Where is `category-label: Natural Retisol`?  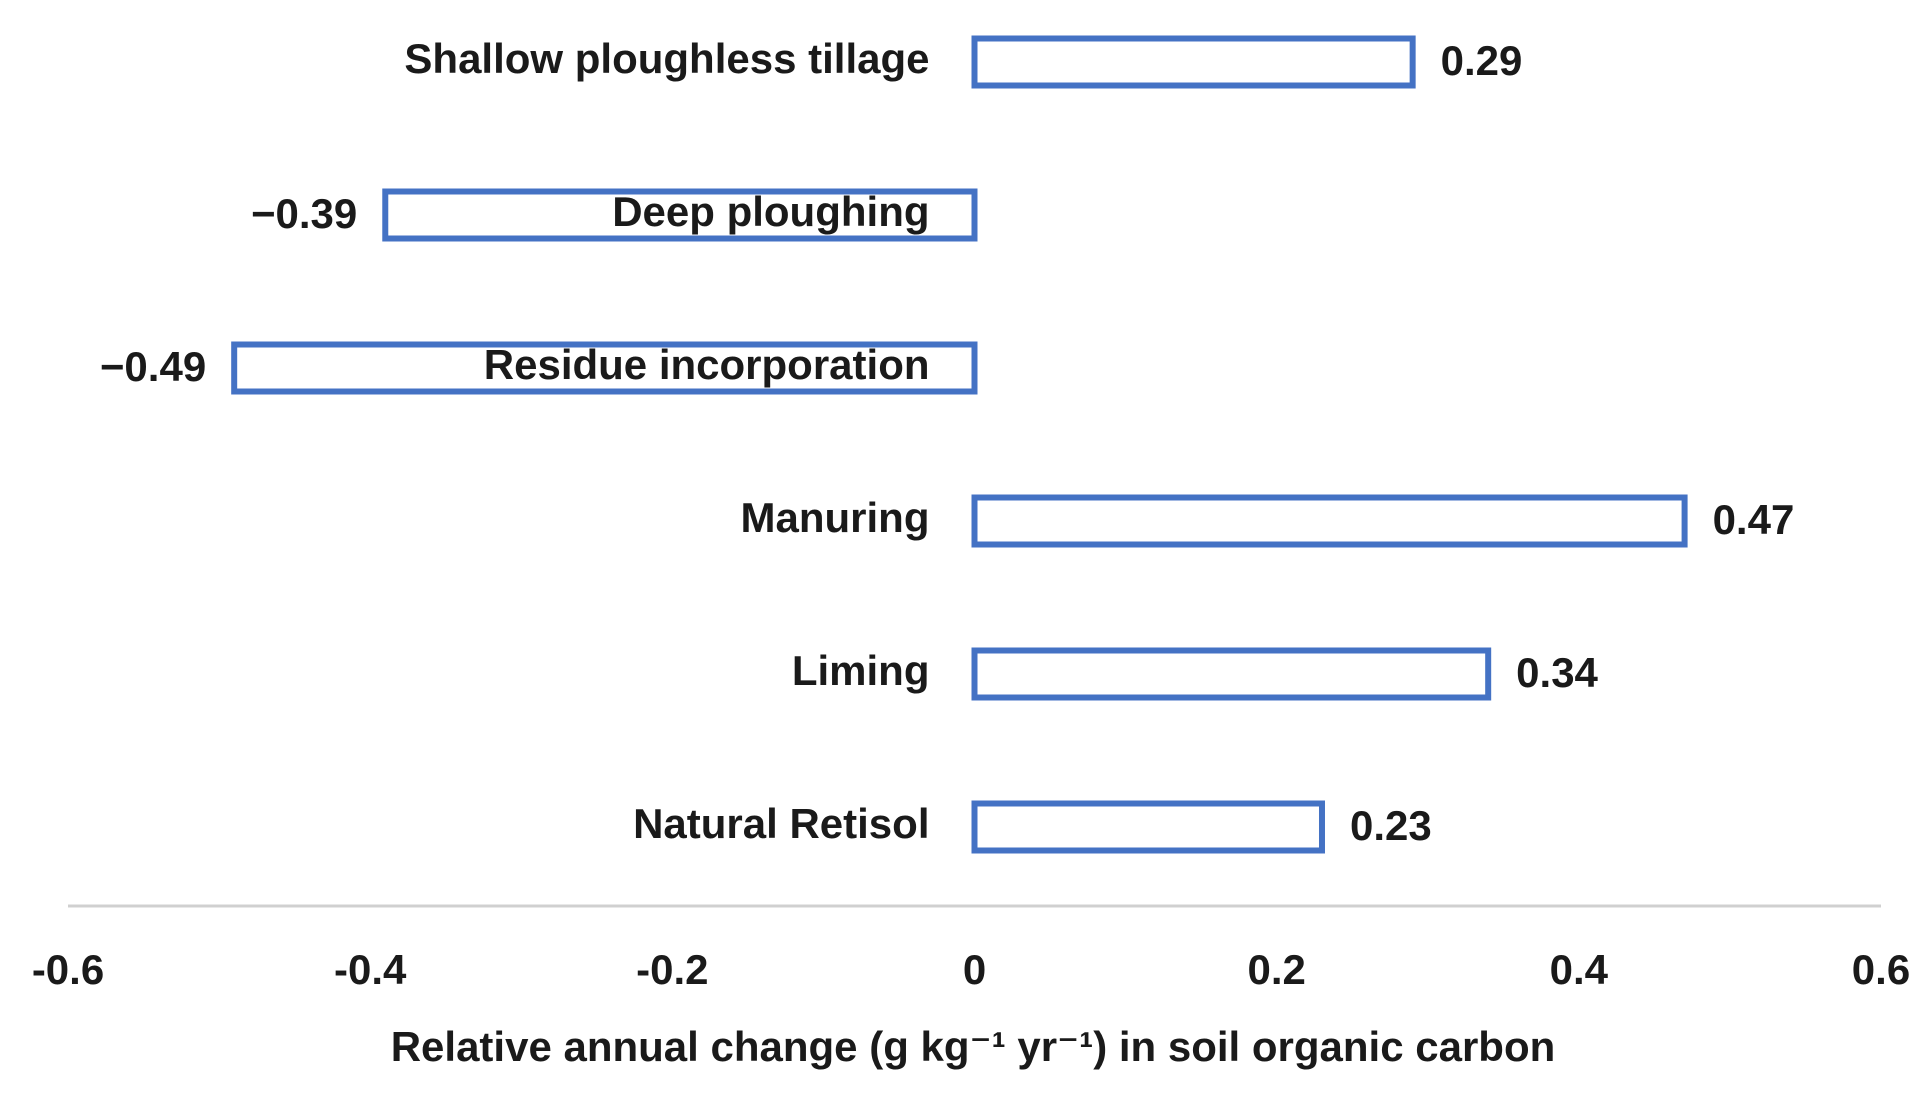
category-label: Natural Retisol is located at coordinates (781, 823).